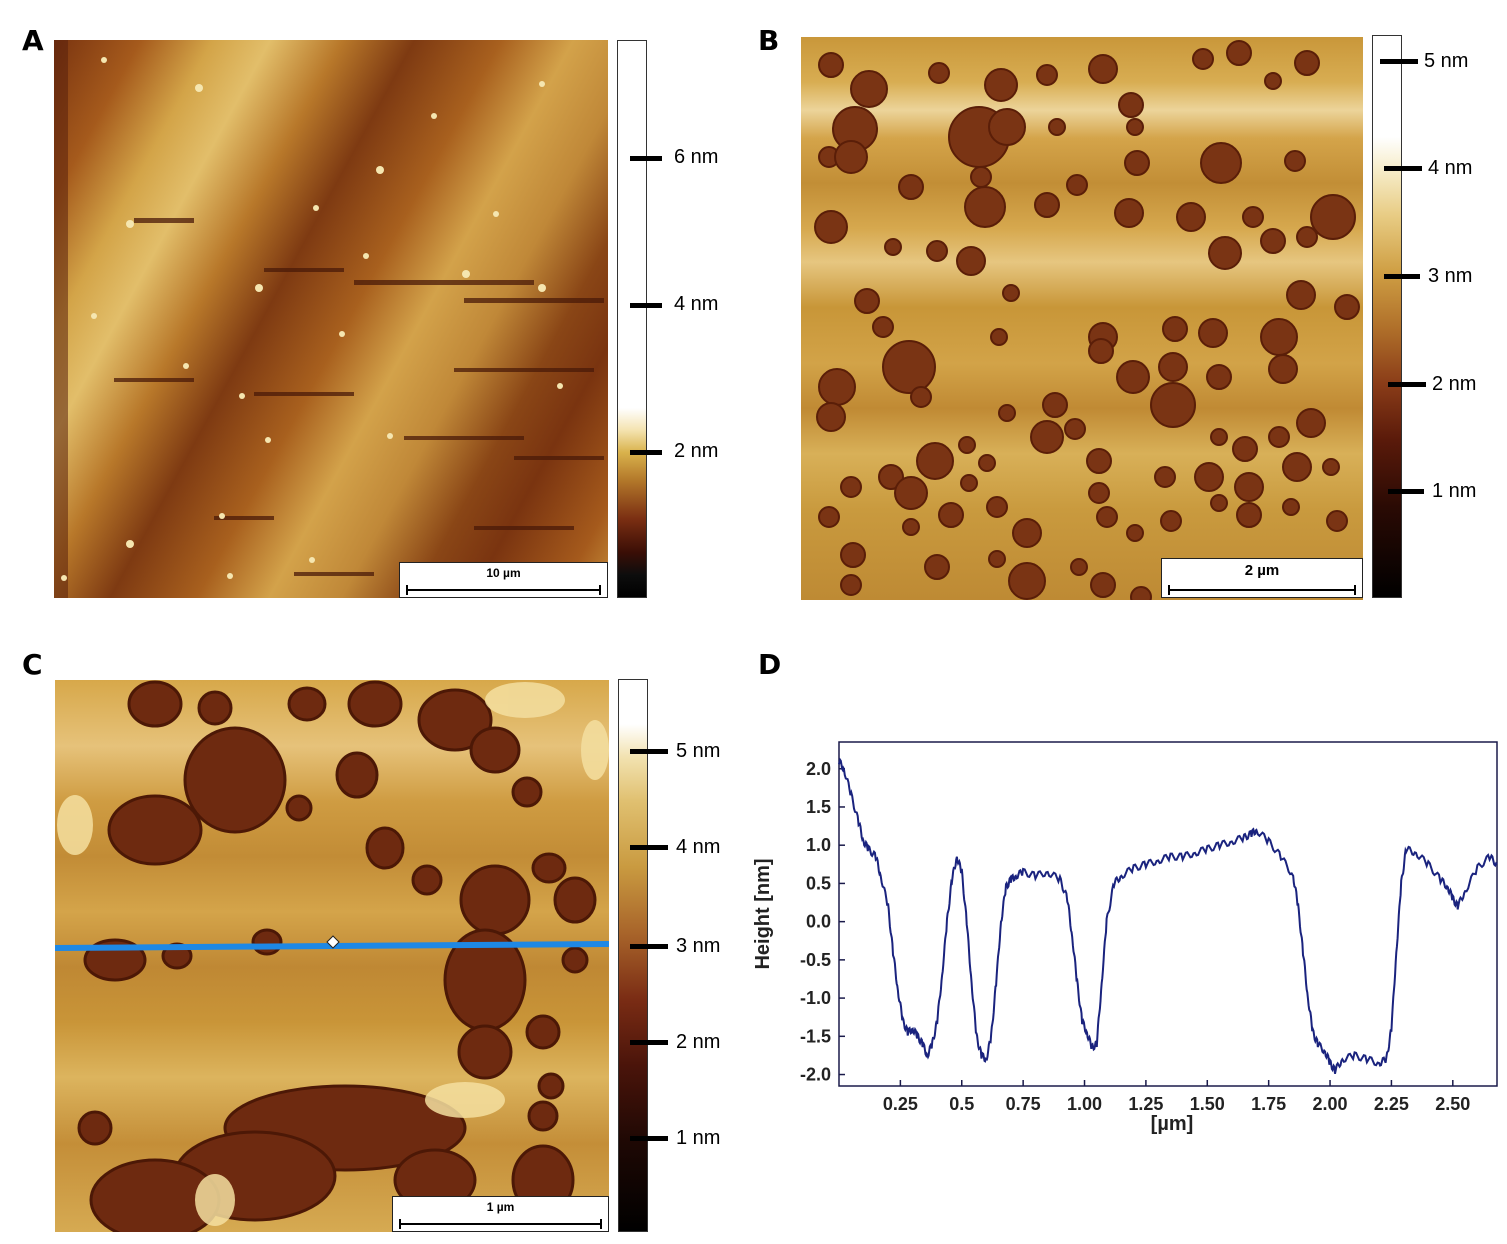 The height and width of the screenshot is (1244, 1507). Describe the element at coordinates (696, 157) in the screenshot. I see `colorbar-a-label-6nm: 6 nm` at that location.